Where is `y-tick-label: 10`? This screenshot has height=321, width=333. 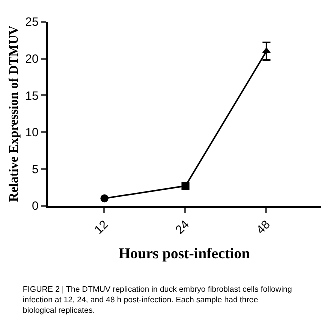
y-tick-label: 10 is located at coordinates (32, 133).